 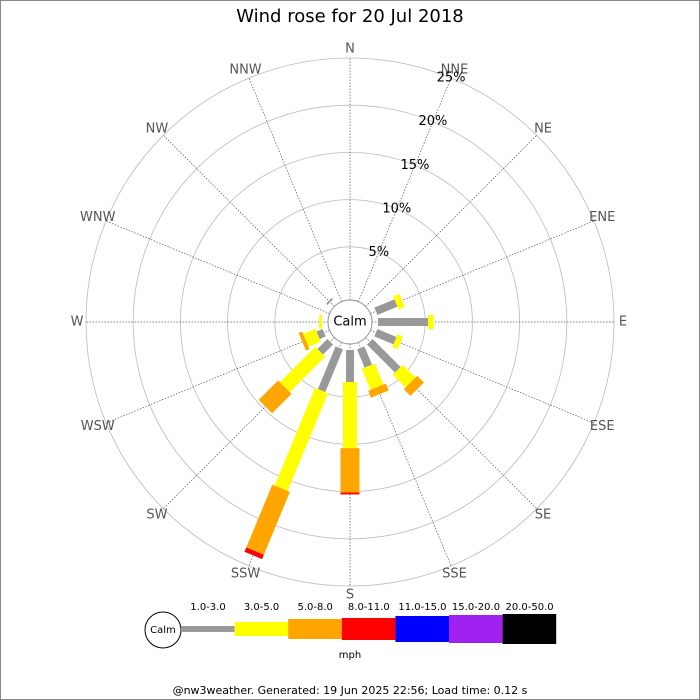 I want to click on legend-label: 8.0-11.0, so click(x=369, y=607).